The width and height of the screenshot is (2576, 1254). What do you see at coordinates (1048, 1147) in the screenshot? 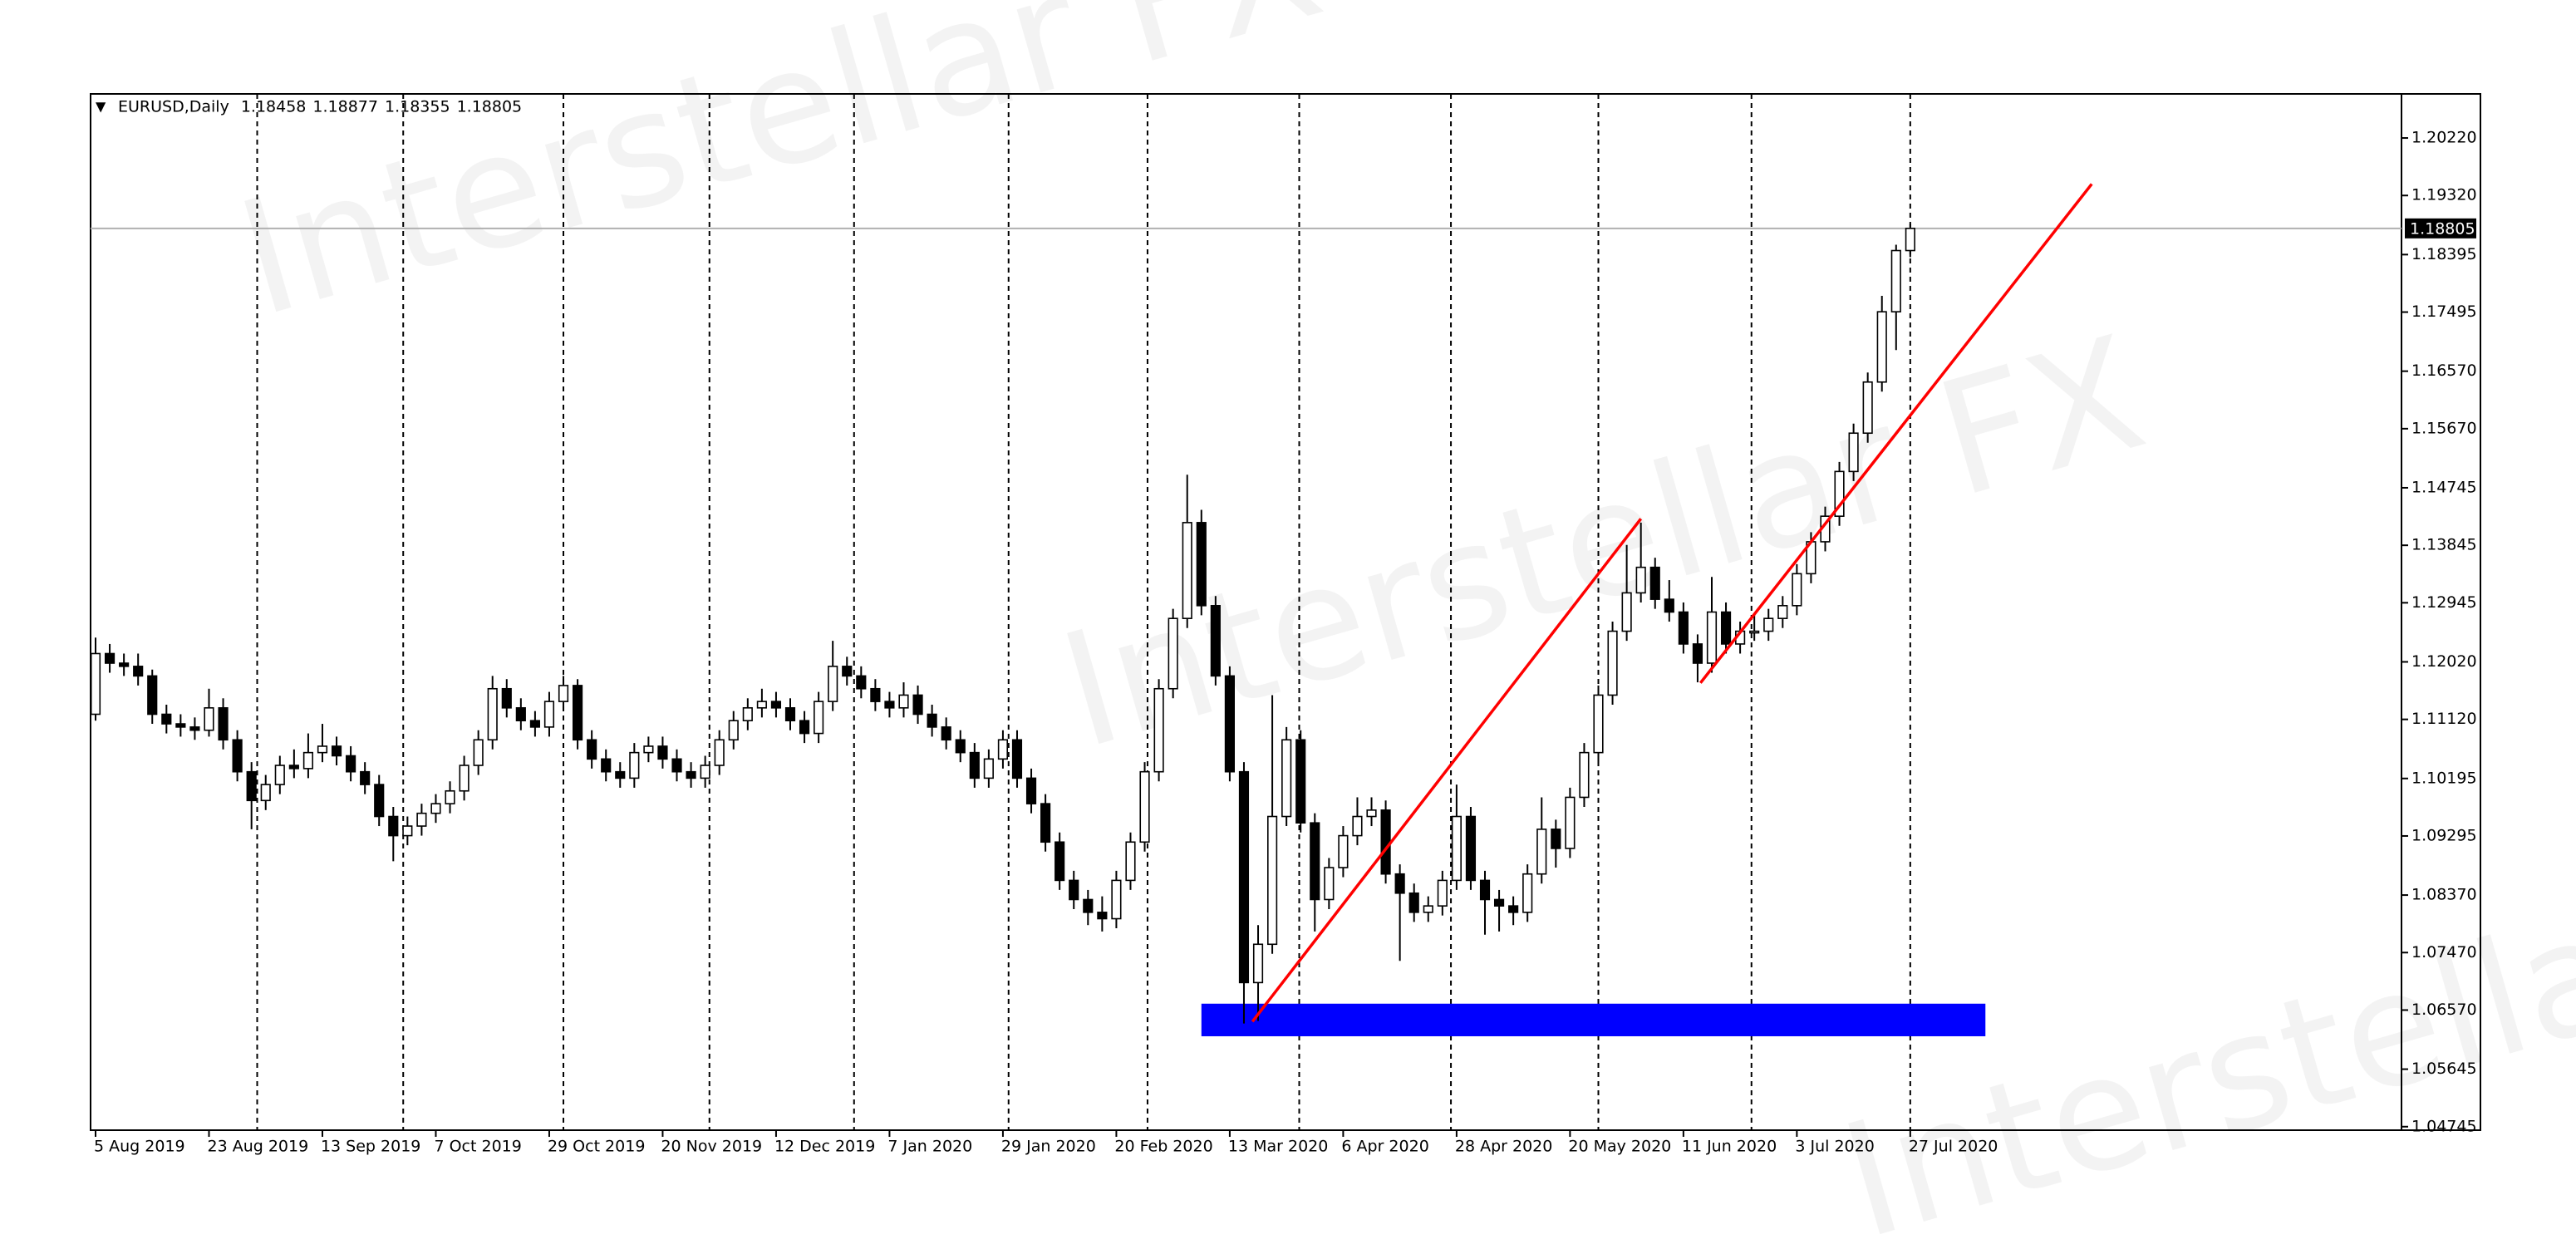
I see `x-tick-label: 29 Jan 2020` at bounding box center [1048, 1147].